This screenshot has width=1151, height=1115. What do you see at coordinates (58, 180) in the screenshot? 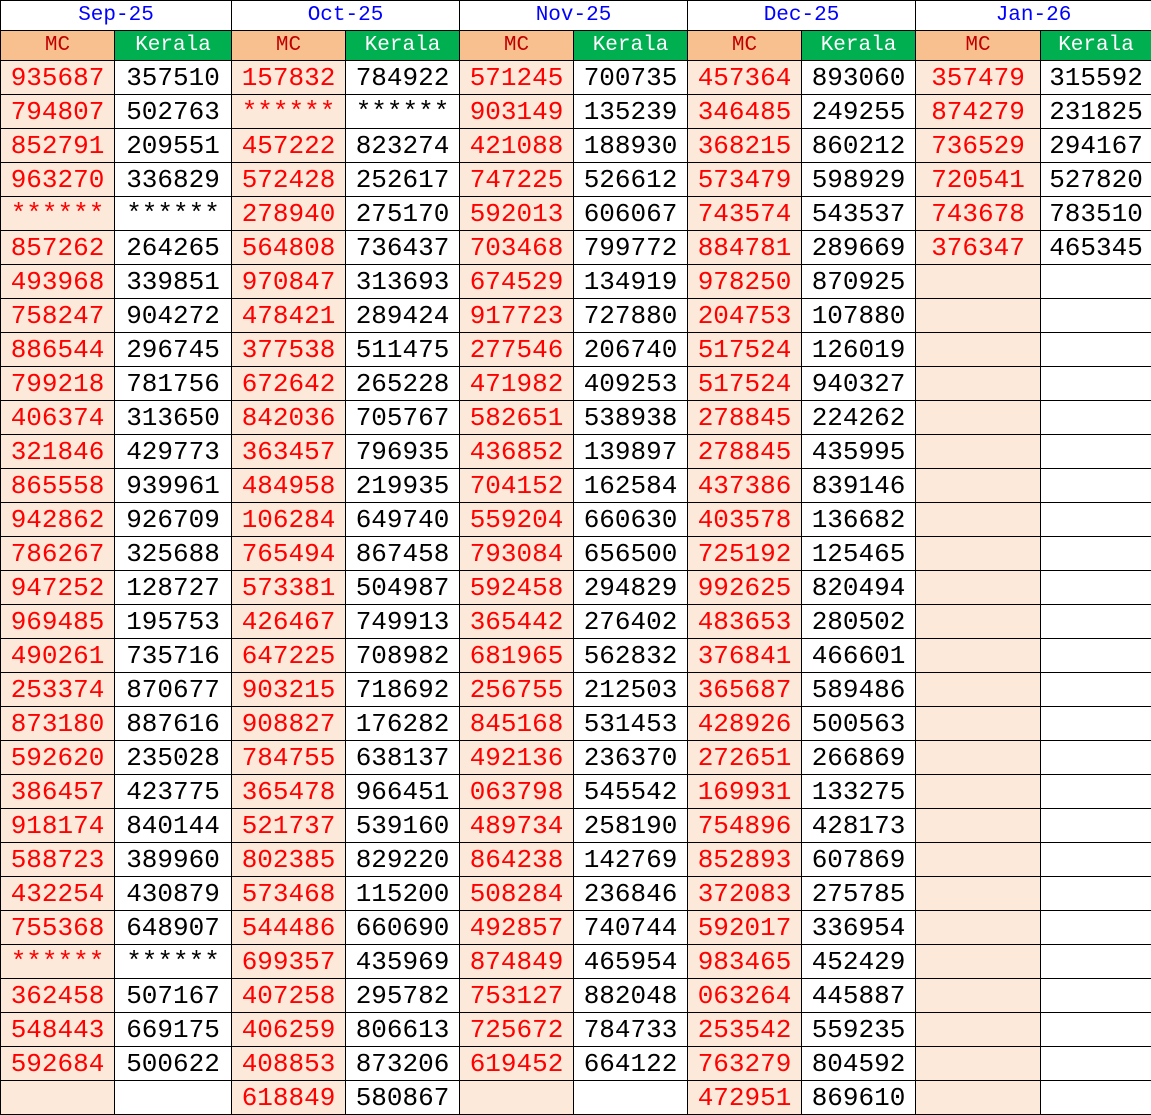
I see `mc-cell: 963270` at bounding box center [58, 180].